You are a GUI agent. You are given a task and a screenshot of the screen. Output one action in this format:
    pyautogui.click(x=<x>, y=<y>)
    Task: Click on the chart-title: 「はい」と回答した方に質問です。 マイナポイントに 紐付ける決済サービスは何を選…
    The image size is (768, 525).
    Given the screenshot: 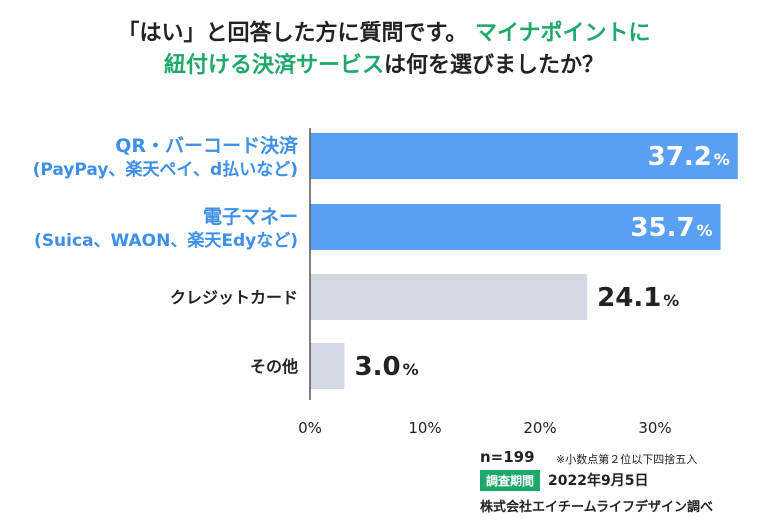 What is the action you would take?
    pyautogui.click(x=384, y=50)
    